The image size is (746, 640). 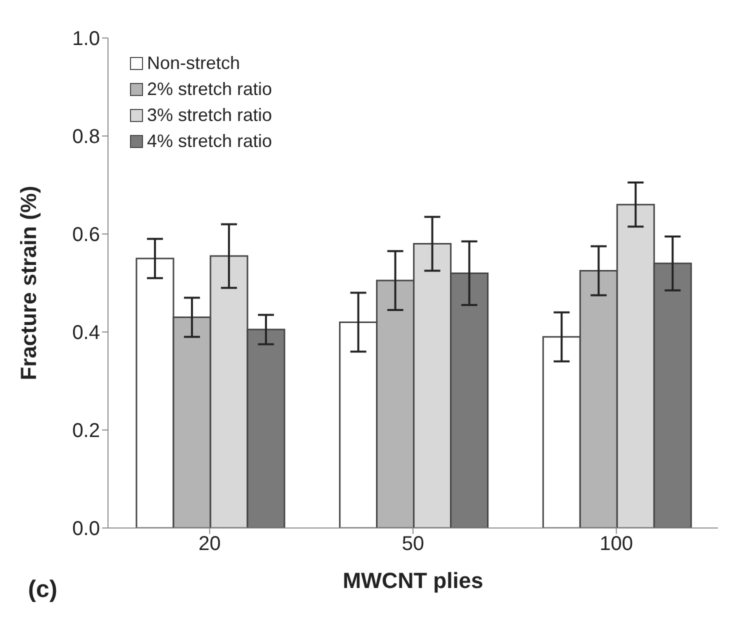 I want to click on y-tick-label: 0.6, so click(x=86, y=235).